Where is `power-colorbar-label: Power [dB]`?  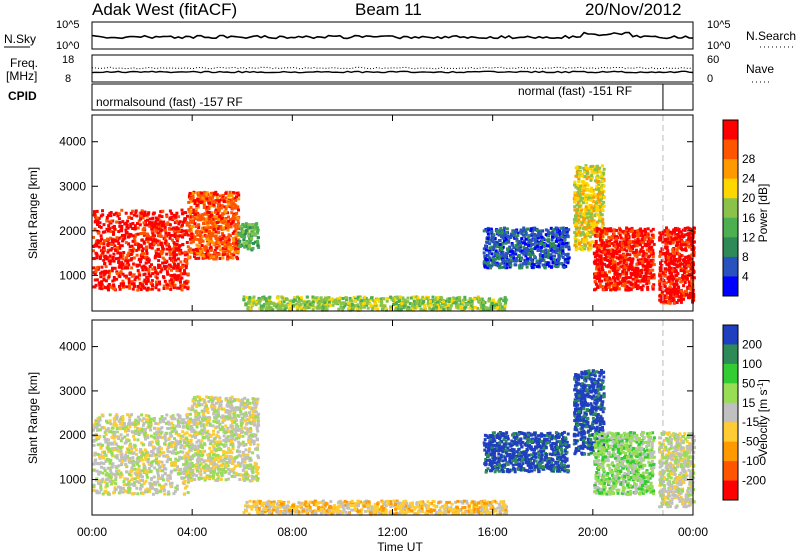 power-colorbar-label: Power [dB] is located at coordinates (763, 213).